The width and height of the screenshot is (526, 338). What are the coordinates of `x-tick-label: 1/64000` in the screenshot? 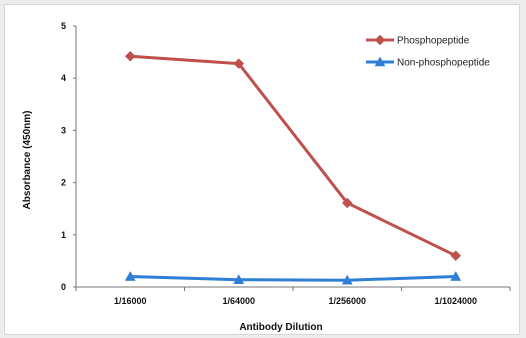 It's located at (238, 301).